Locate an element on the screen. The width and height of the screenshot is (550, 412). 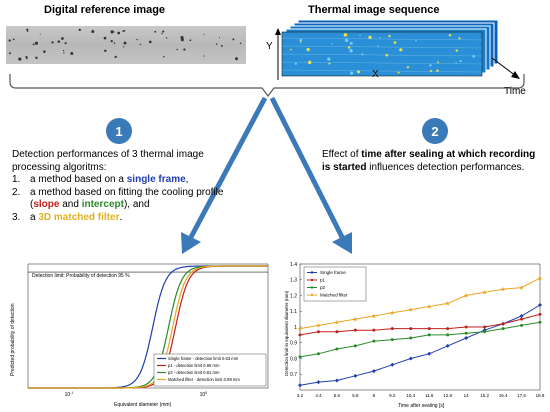
x-tick-label: 12.8 is located at coordinates (447, 395).